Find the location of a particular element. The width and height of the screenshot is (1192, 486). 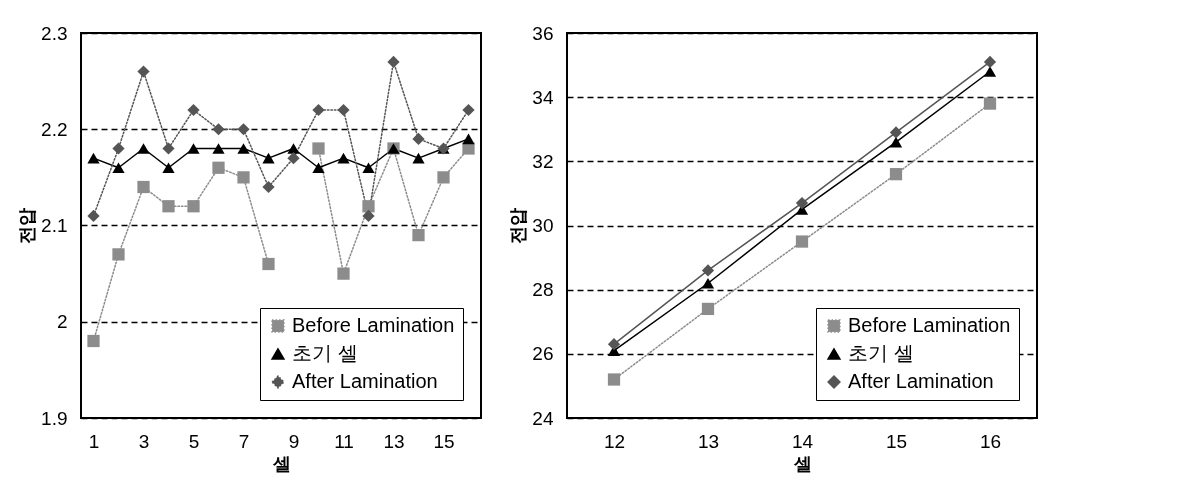

y-tick-label: 32 is located at coordinates (543, 161).